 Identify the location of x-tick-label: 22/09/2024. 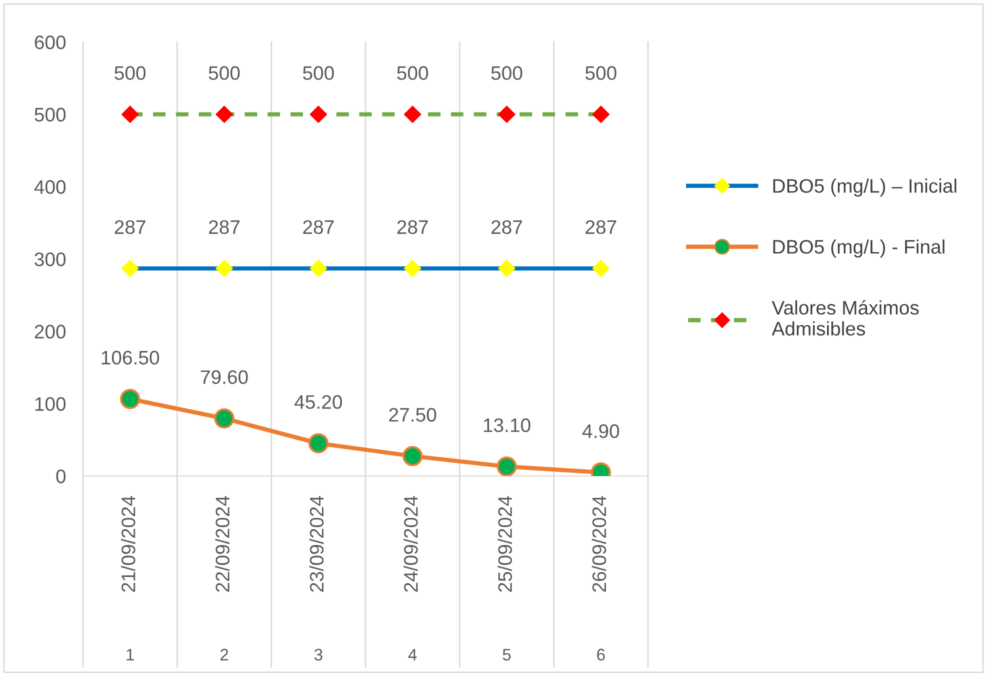
(222, 544).